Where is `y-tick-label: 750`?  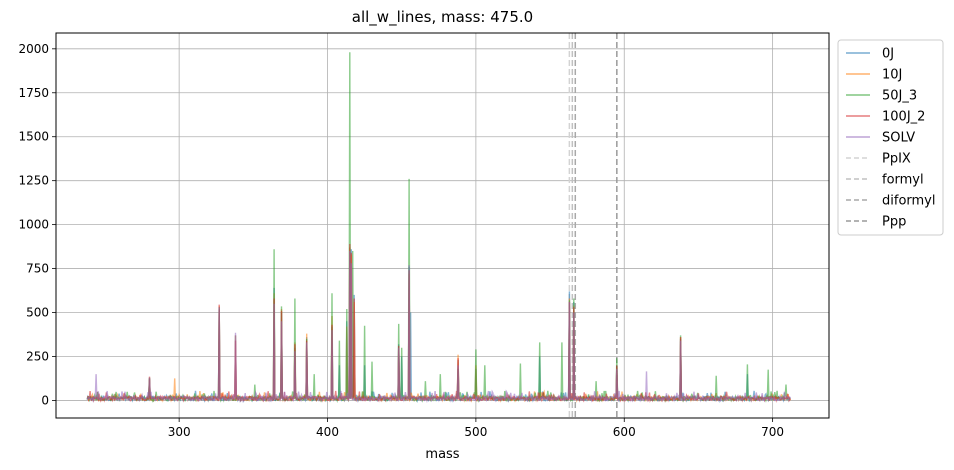
y-tick-label: 750 is located at coordinates (37, 269).